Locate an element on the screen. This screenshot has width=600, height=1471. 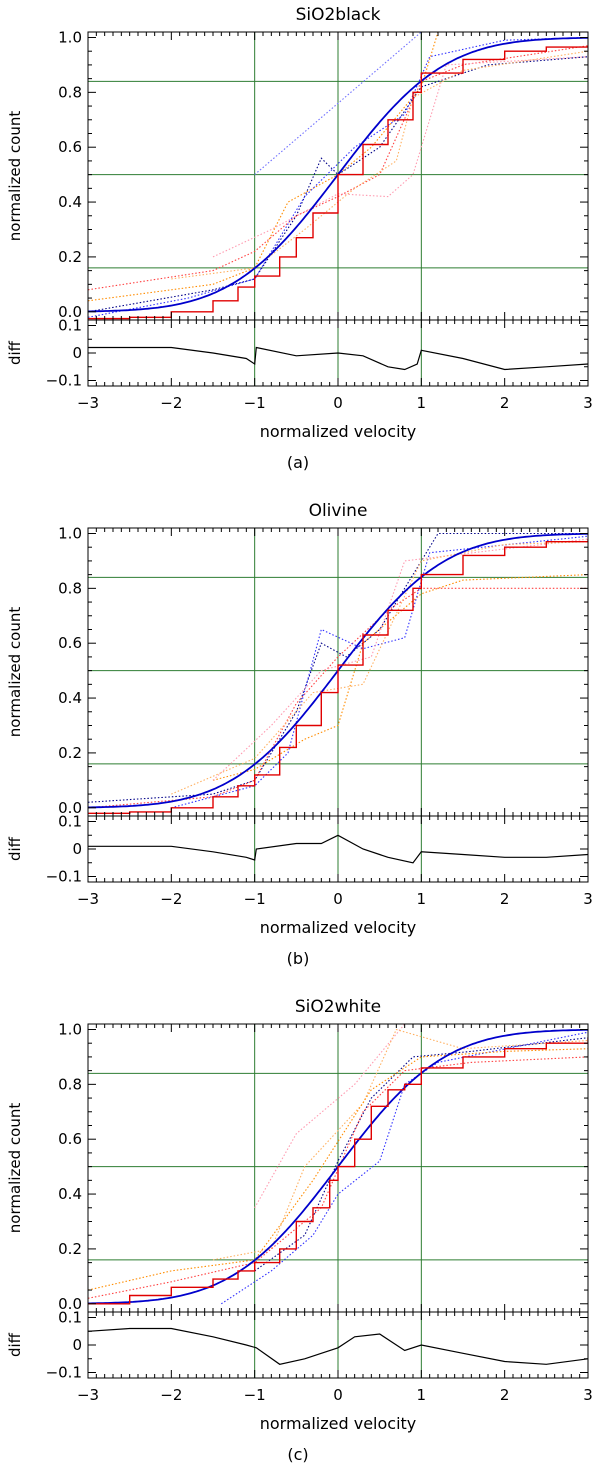
panel-caption: (b) is located at coordinates (298, 958).